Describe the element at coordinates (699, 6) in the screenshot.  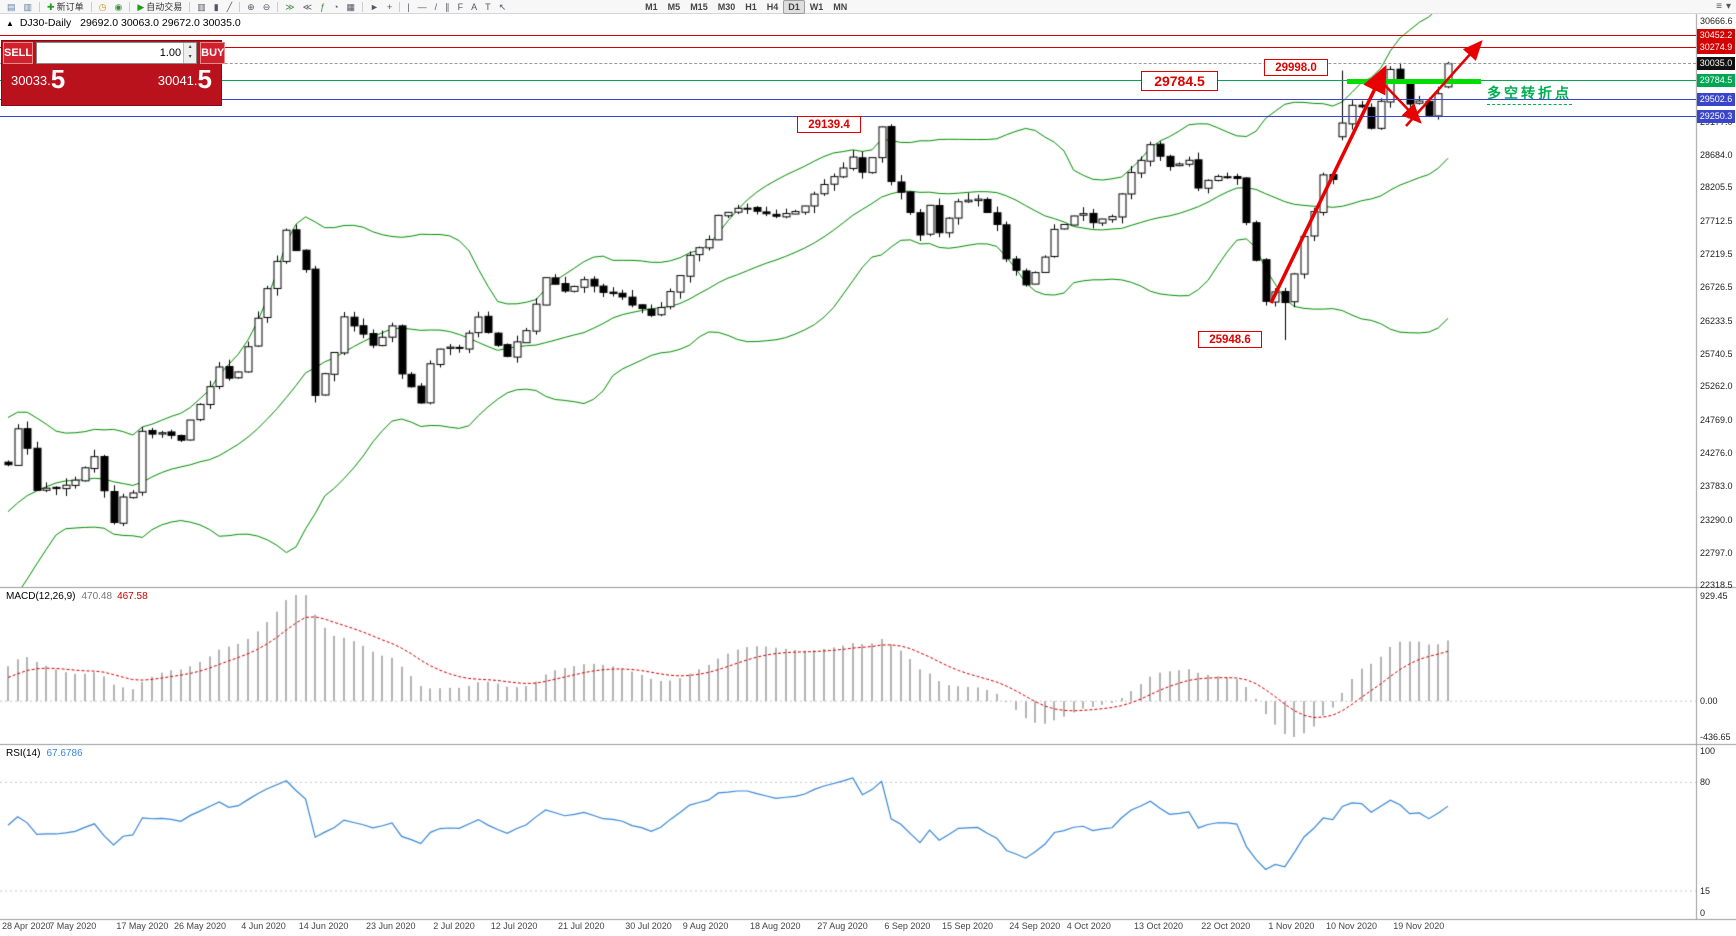
I see `timeframe-m15-button: M15` at that location.